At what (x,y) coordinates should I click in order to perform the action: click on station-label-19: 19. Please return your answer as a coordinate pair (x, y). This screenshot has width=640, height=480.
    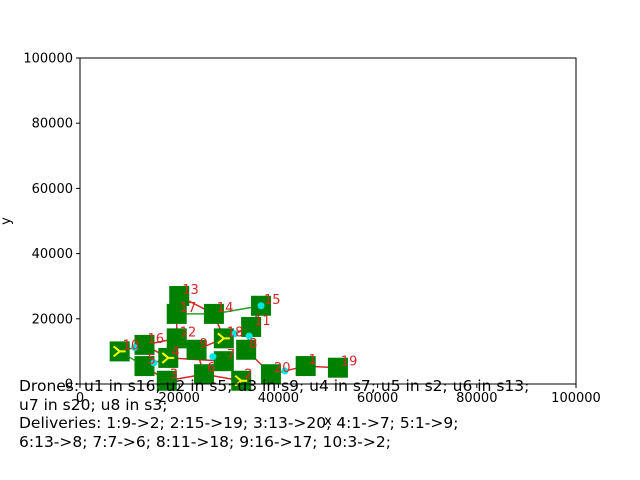
    Looking at the image, I should click on (349, 362).